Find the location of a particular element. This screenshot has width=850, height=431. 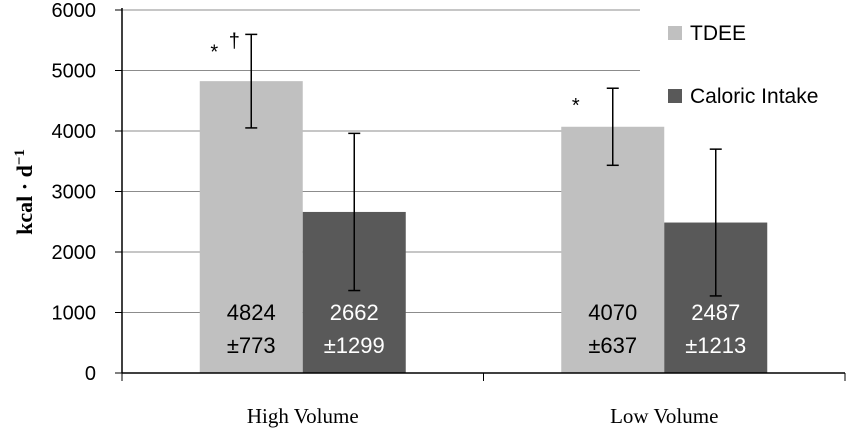

y-tick-label: 3000 is located at coordinates (74, 193).